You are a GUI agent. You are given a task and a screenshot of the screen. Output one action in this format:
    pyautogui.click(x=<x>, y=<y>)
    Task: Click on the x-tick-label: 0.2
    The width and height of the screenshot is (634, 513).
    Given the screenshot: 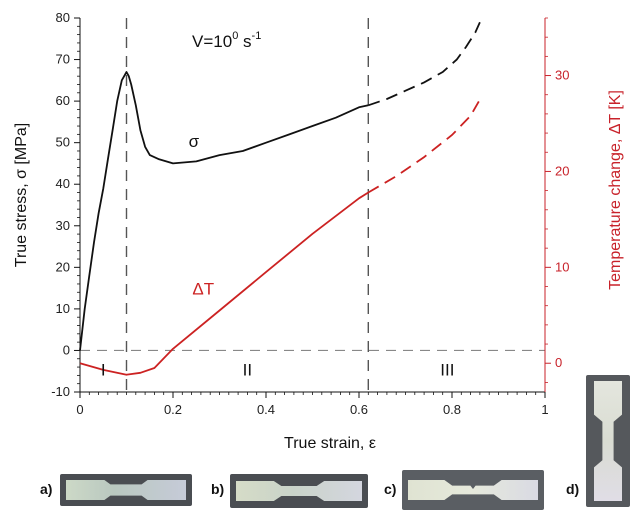 What is the action you would take?
    pyautogui.click(x=173, y=409)
    